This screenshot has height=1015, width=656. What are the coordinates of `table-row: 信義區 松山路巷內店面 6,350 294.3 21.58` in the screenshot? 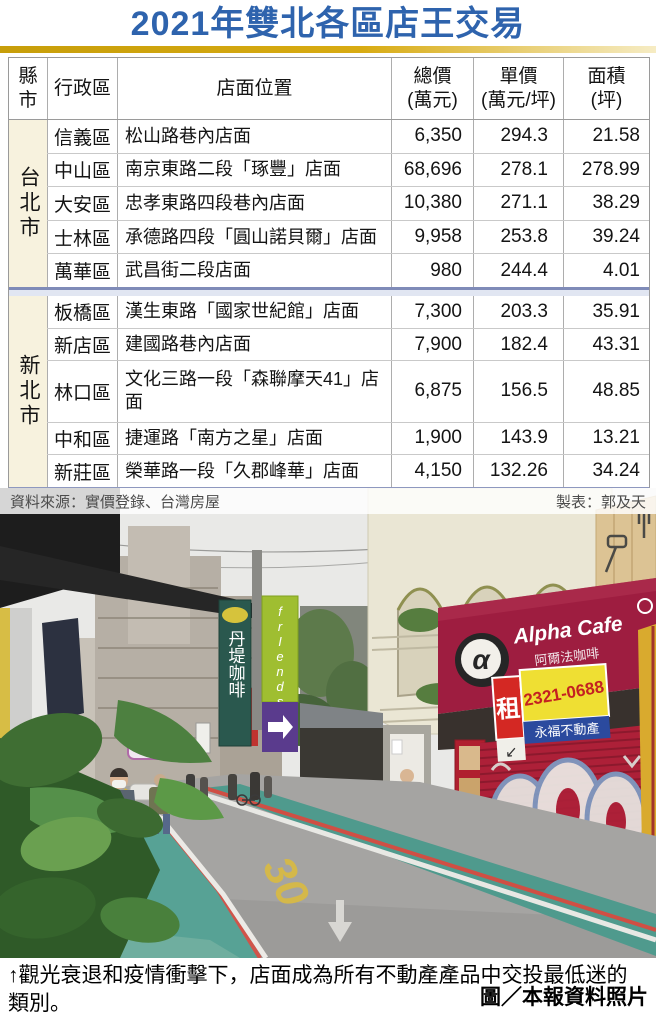 It's located at (348, 136).